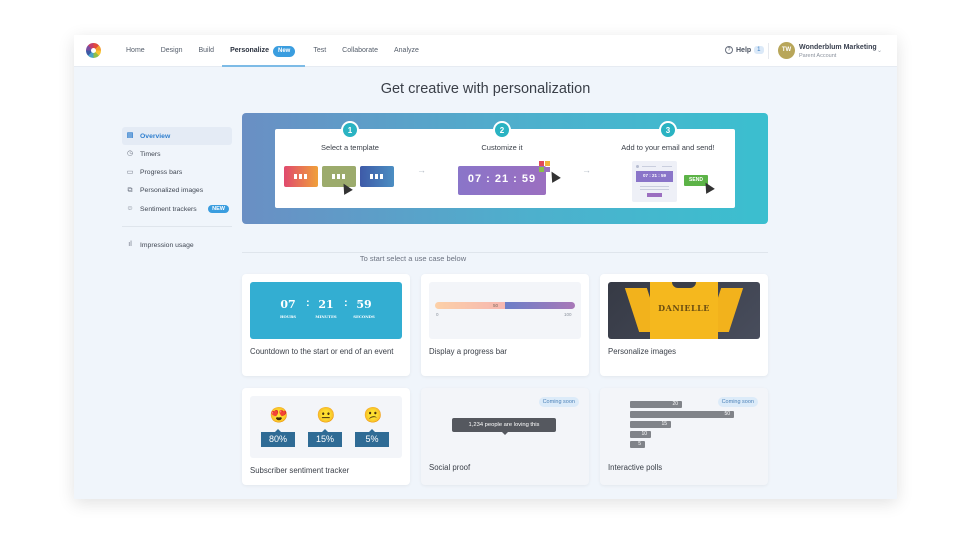  What do you see at coordinates (541, 163) in the screenshot?
I see `color-swatch-red` at bounding box center [541, 163].